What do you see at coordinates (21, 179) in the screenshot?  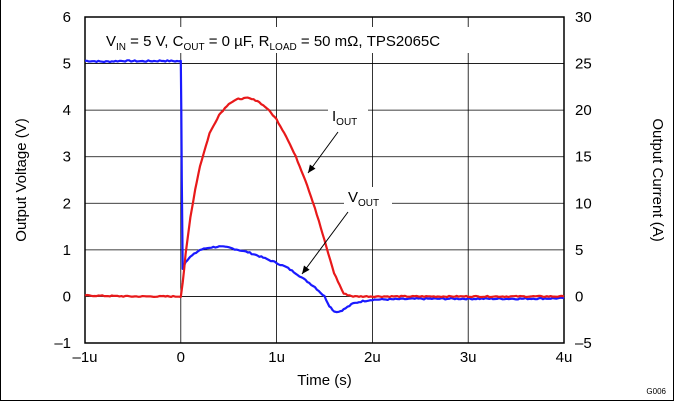 I see `y-axis-left-label: Output Voltage (V)` at bounding box center [21, 179].